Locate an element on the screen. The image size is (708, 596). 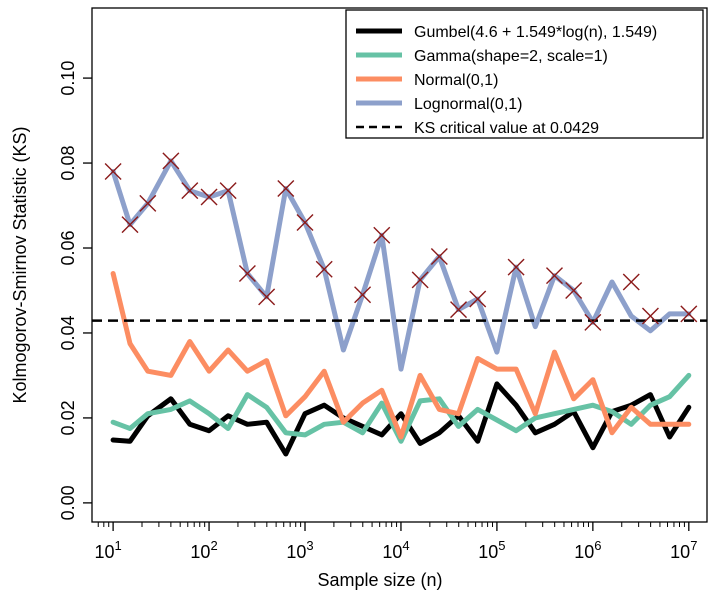
gumbel-series-line is located at coordinates (401, 419).